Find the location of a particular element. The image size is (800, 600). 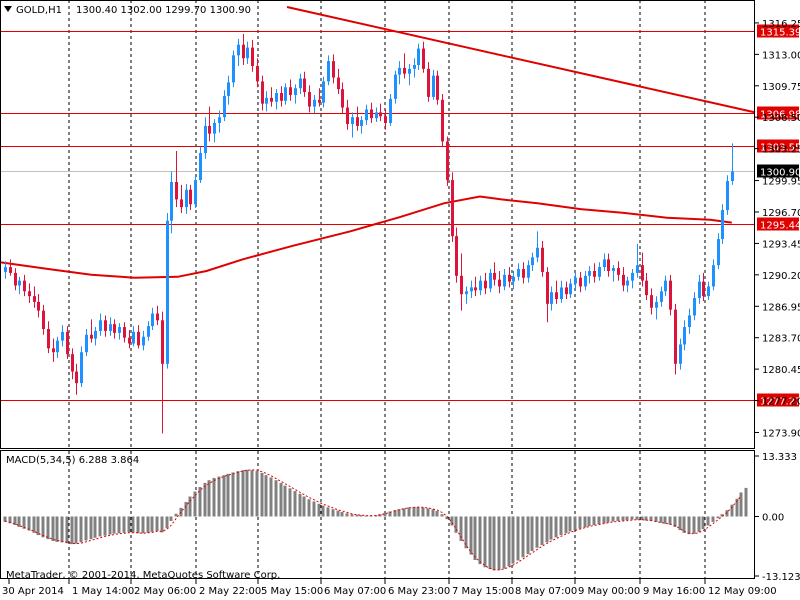

time-label: 9 May 00:00 is located at coordinates (609, 591).